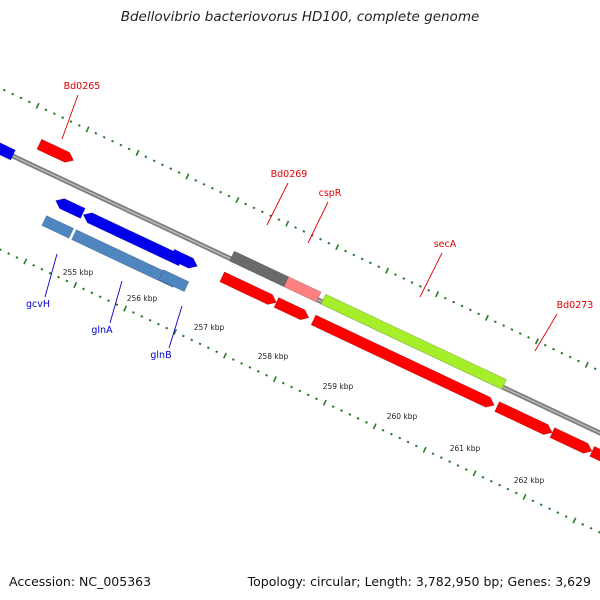 The image size is (600, 600). What do you see at coordinates (102, 330) in the screenshot?
I see `gene-label-glna: glnA` at bounding box center [102, 330].